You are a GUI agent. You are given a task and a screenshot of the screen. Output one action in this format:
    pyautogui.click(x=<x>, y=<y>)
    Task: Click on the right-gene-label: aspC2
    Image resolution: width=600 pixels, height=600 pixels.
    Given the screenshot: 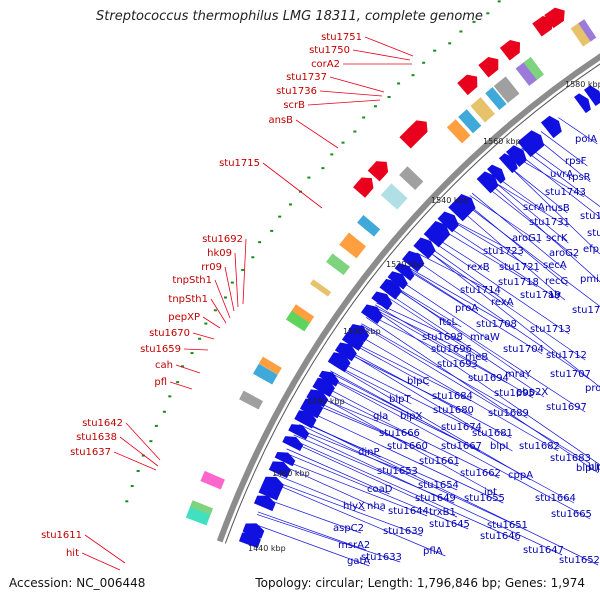 What is the action you would take?
    pyautogui.click(x=348, y=528)
    